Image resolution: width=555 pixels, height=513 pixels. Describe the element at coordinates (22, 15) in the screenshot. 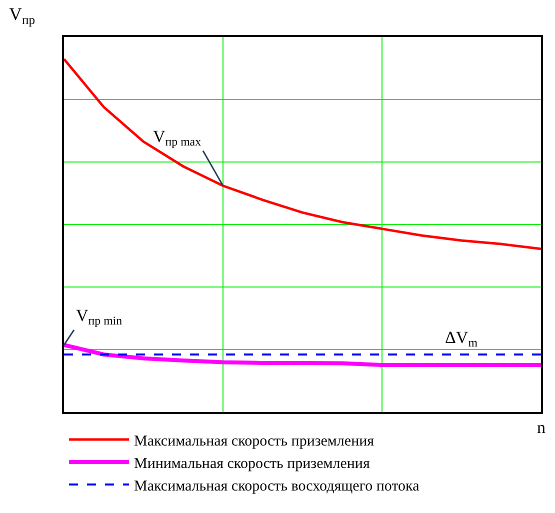

I see `y-axis-title: V$_{пр}$` at that location.